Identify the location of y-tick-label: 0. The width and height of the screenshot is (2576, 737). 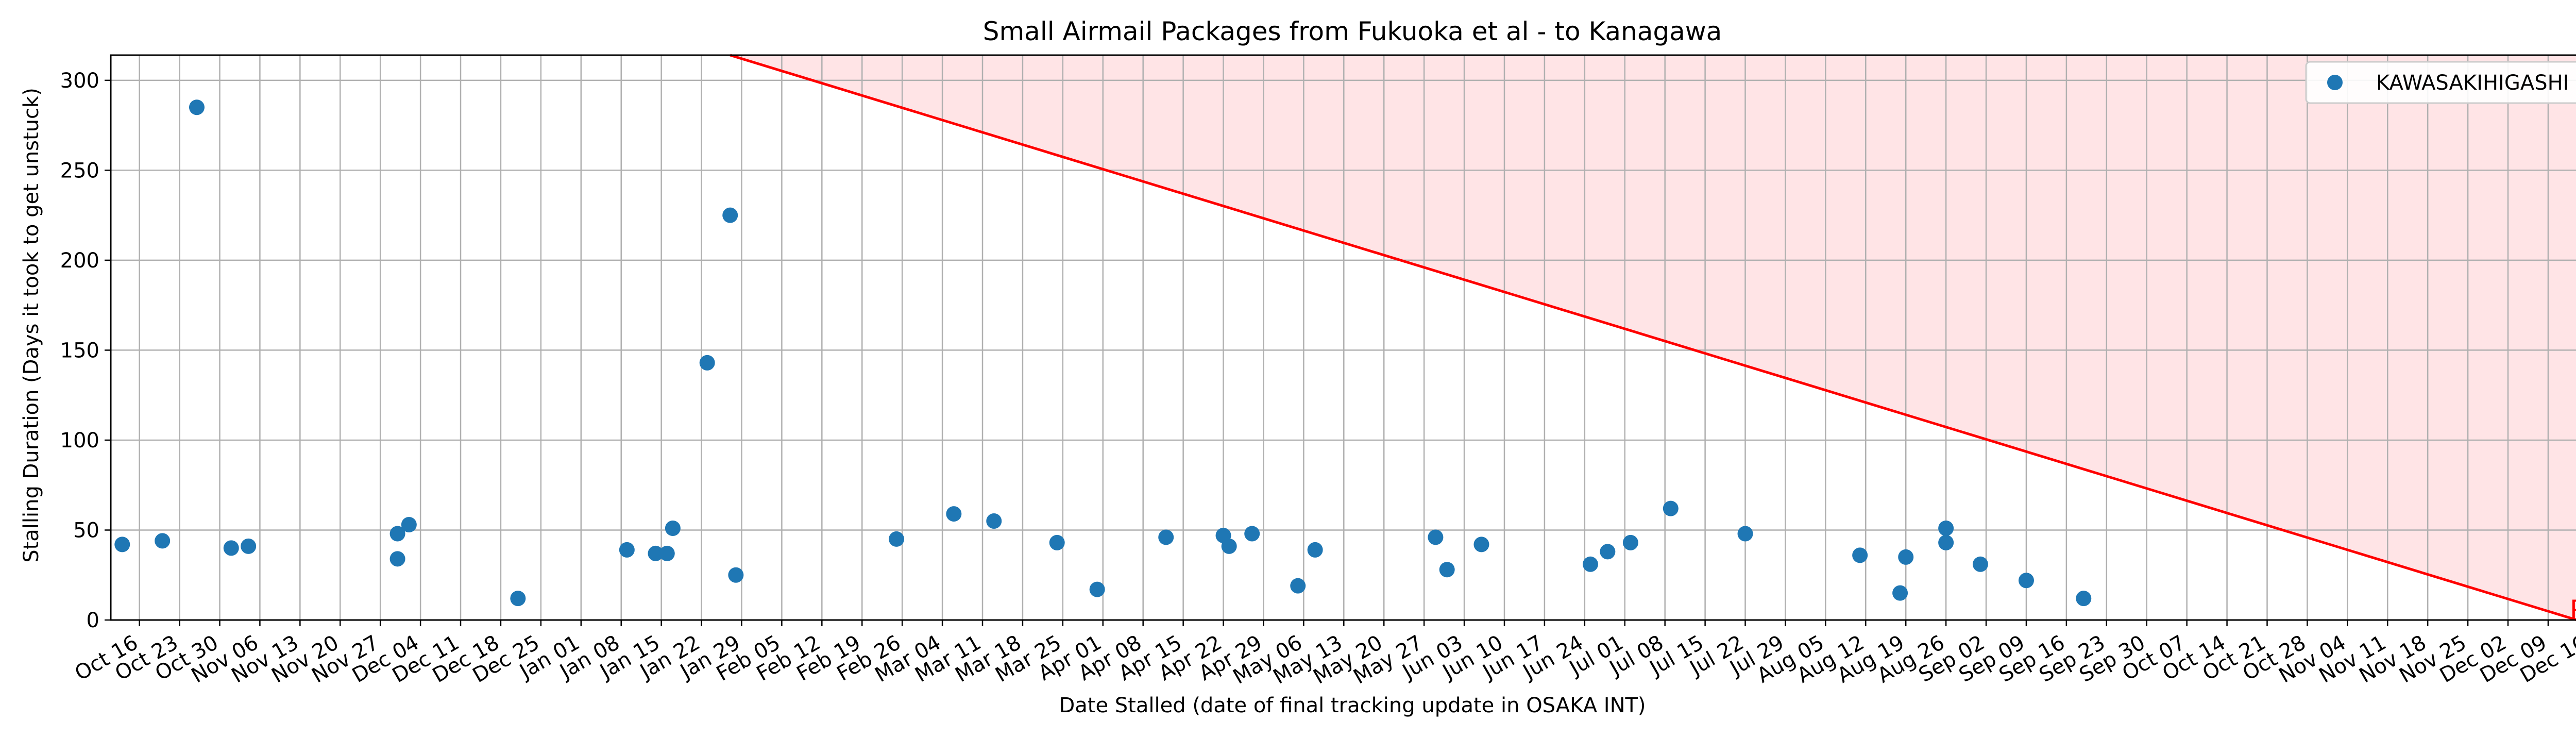
(93, 620).